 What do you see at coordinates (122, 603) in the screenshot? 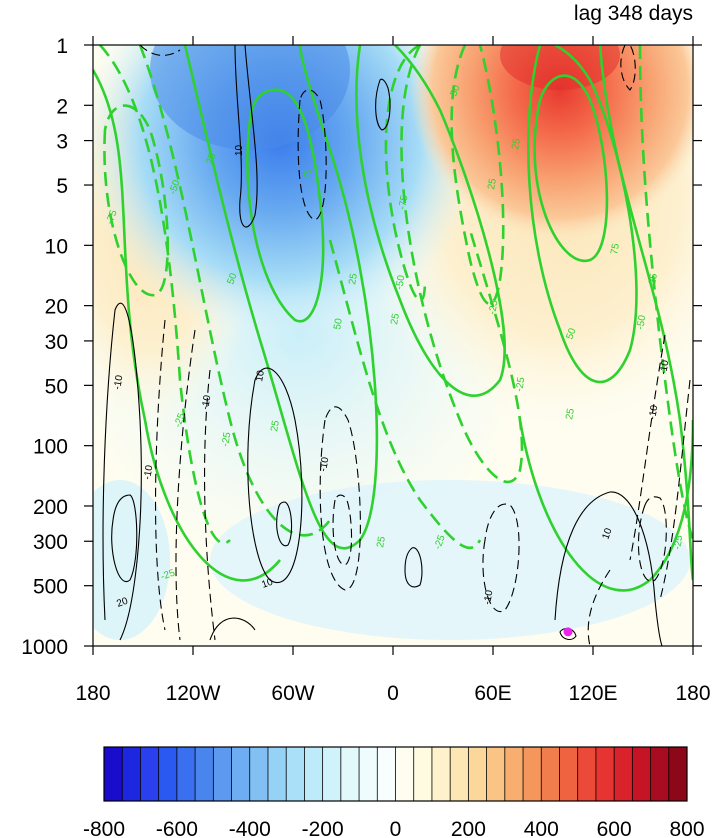
I see `contour-label: 20` at bounding box center [122, 603].